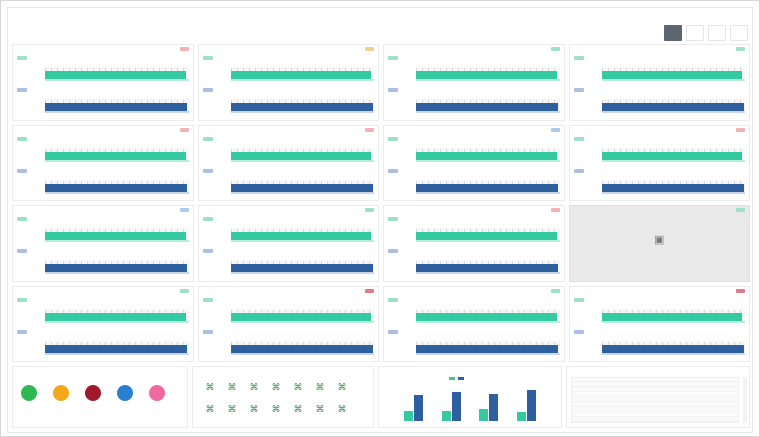  What do you see at coordinates (470, 397) in the screenshot?
I see `mini-chart-panel` at bounding box center [470, 397].